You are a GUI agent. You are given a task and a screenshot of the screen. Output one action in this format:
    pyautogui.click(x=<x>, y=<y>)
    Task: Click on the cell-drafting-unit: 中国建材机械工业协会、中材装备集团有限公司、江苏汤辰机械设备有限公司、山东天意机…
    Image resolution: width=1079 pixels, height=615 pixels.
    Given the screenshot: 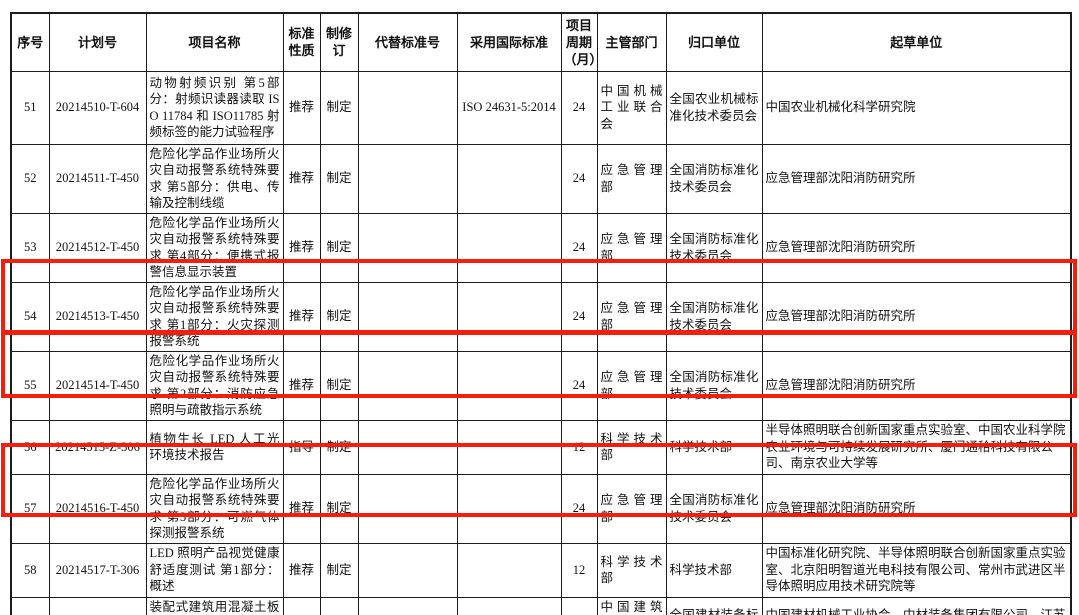 What is the action you would take?
    pyautogui.click(x=916, y=605)
    